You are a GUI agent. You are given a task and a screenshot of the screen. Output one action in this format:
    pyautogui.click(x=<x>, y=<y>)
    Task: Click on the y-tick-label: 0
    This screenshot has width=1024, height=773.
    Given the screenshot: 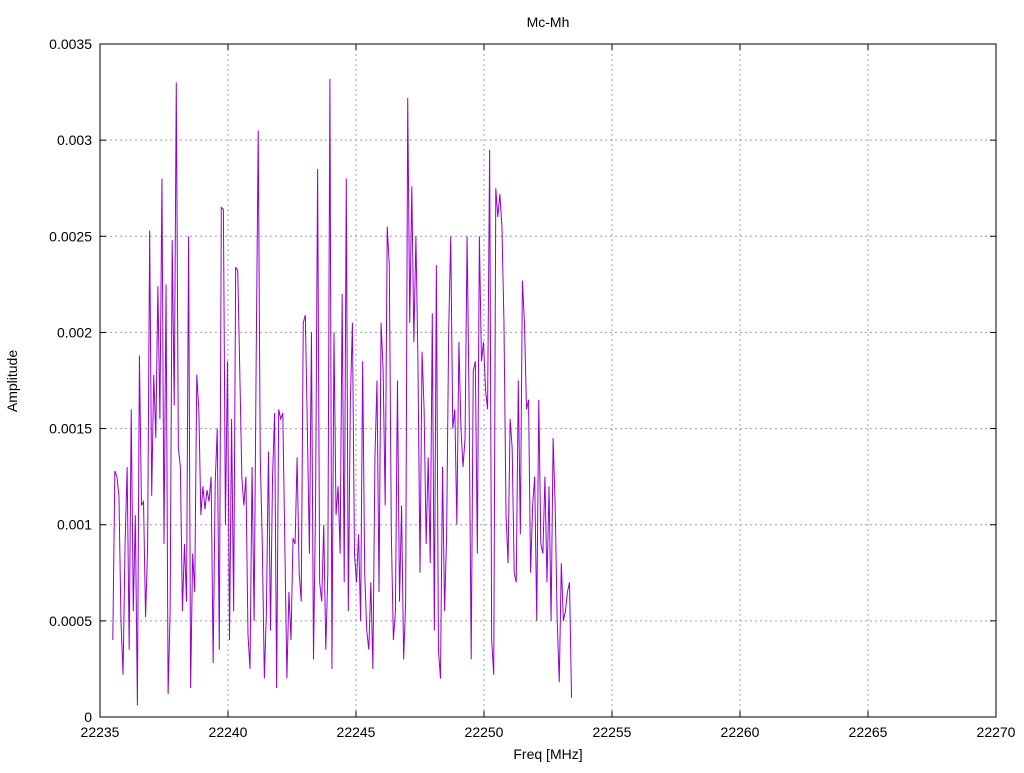 What is the action you would take?
    pyautogui.click(x=88, y=717)
    